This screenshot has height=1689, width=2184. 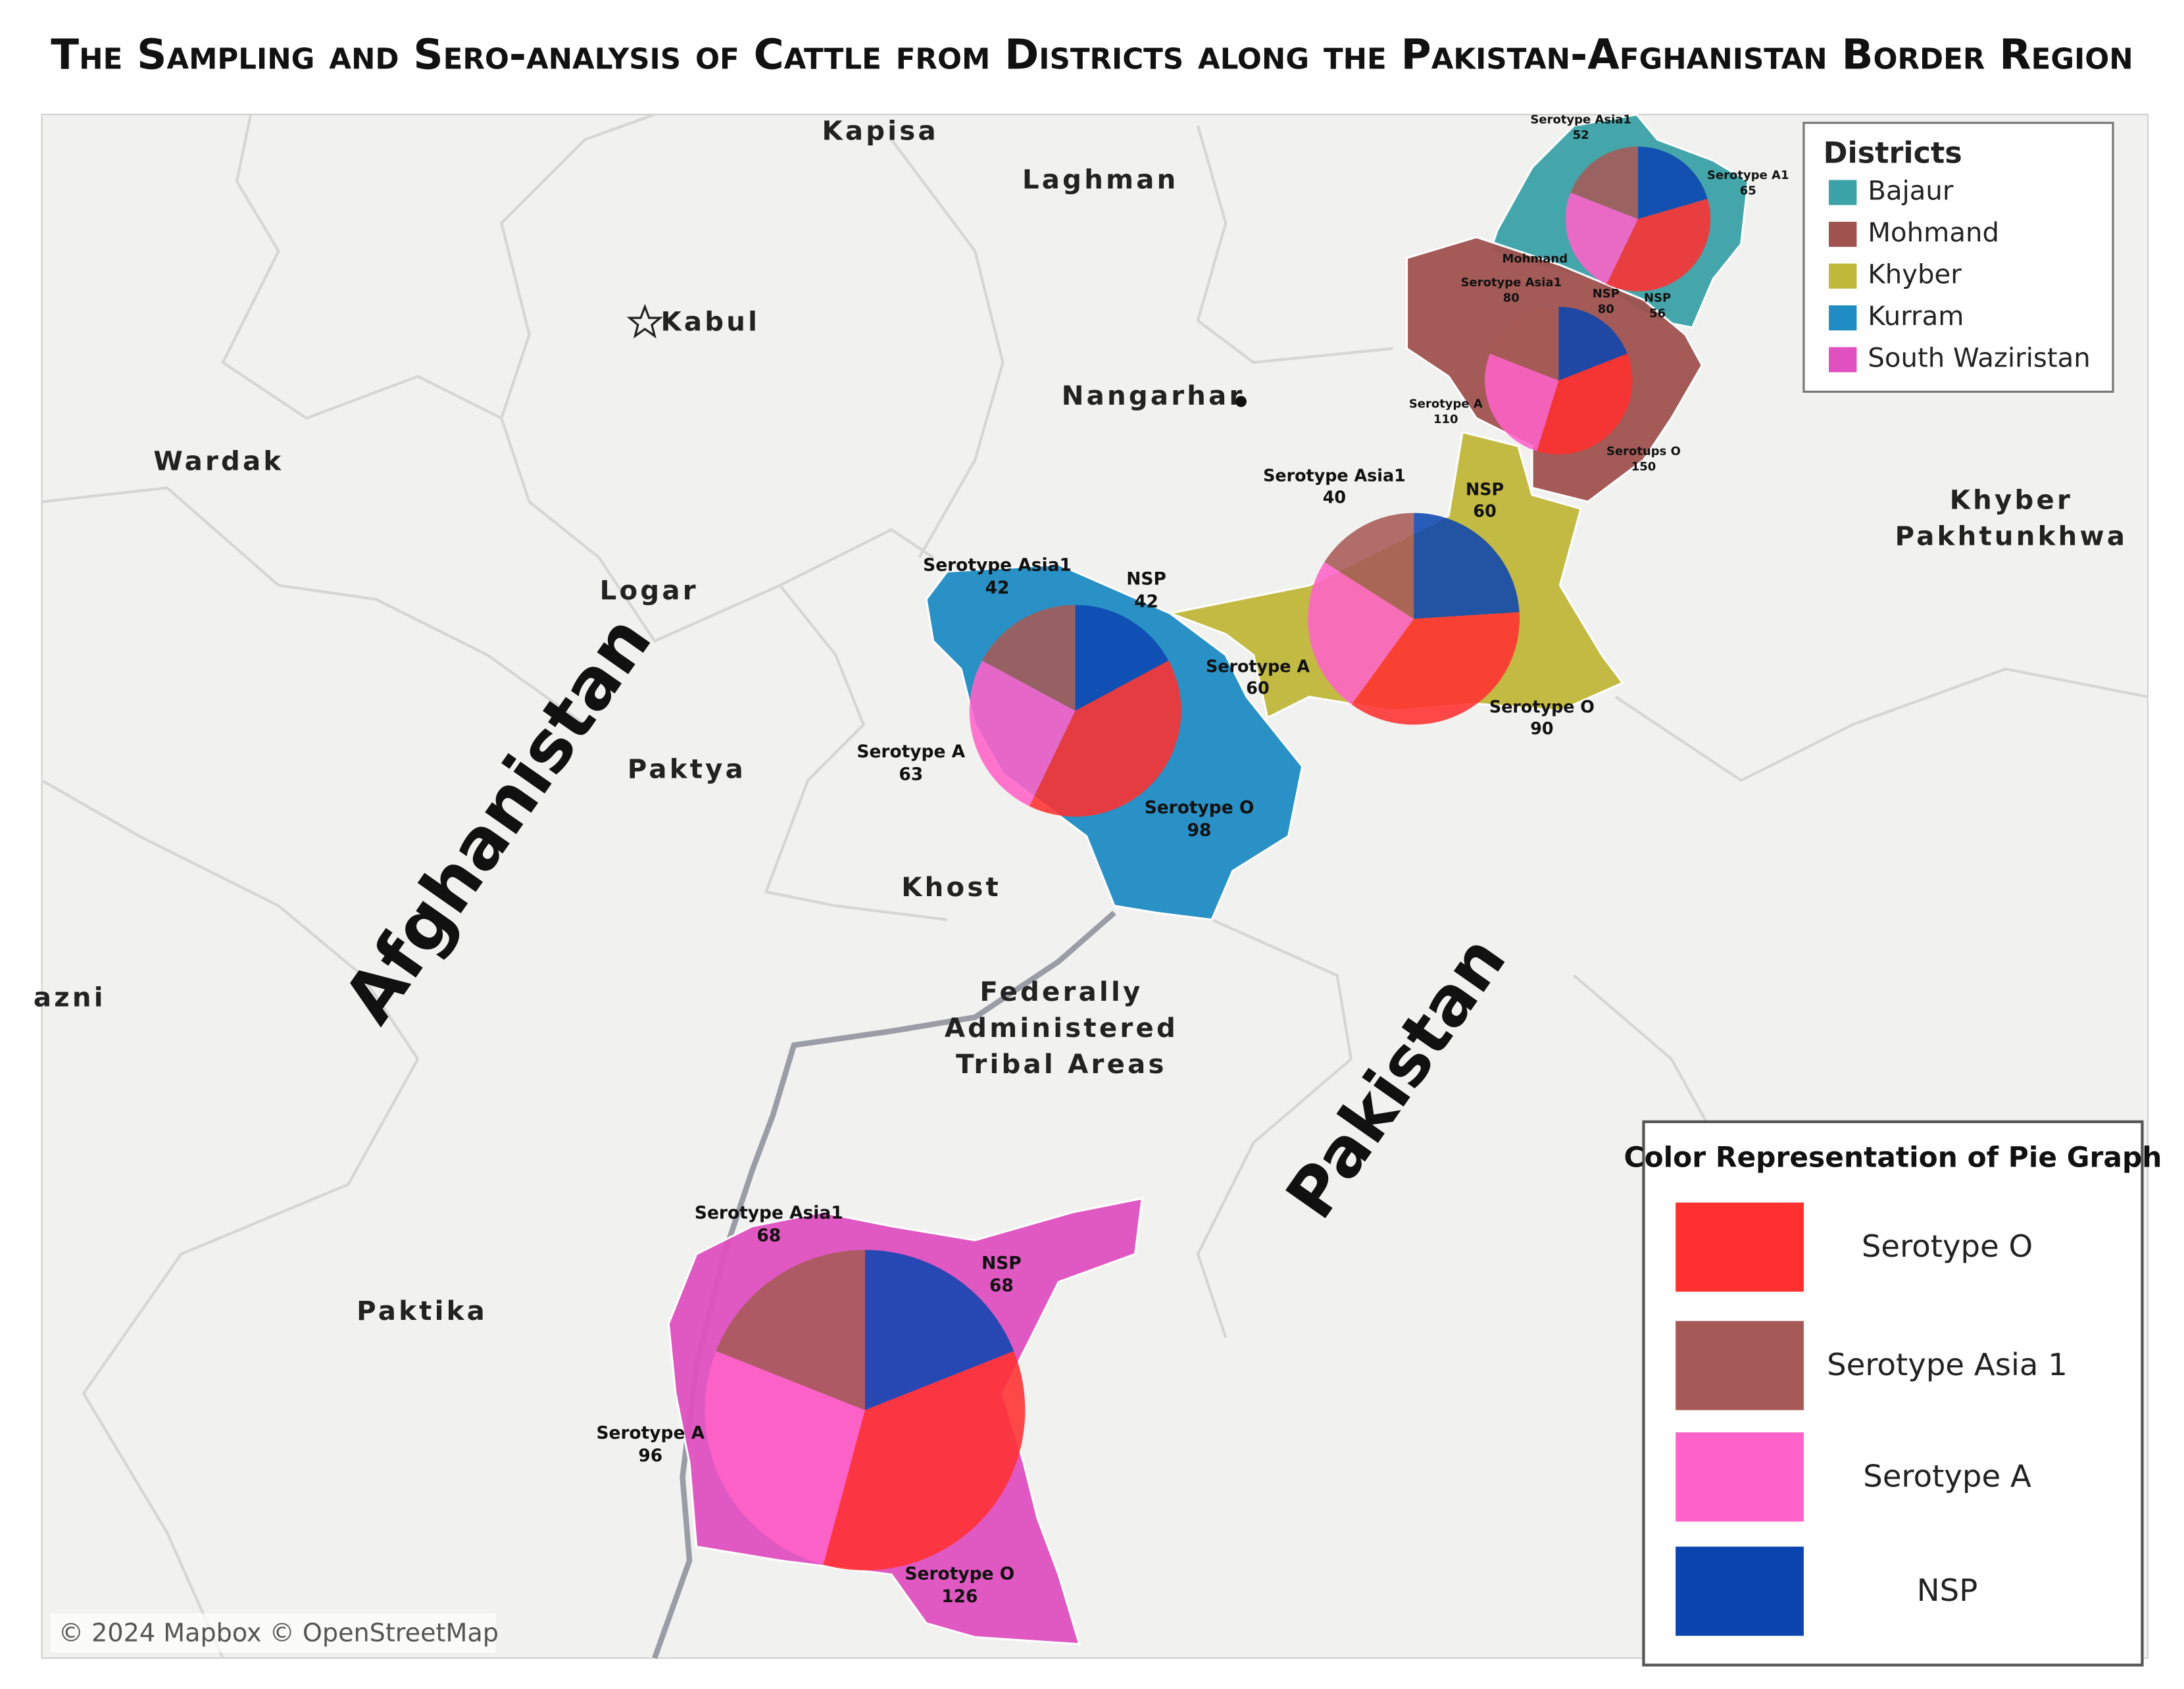 I want to click on place-label: azni, so click(x=70, y=998).